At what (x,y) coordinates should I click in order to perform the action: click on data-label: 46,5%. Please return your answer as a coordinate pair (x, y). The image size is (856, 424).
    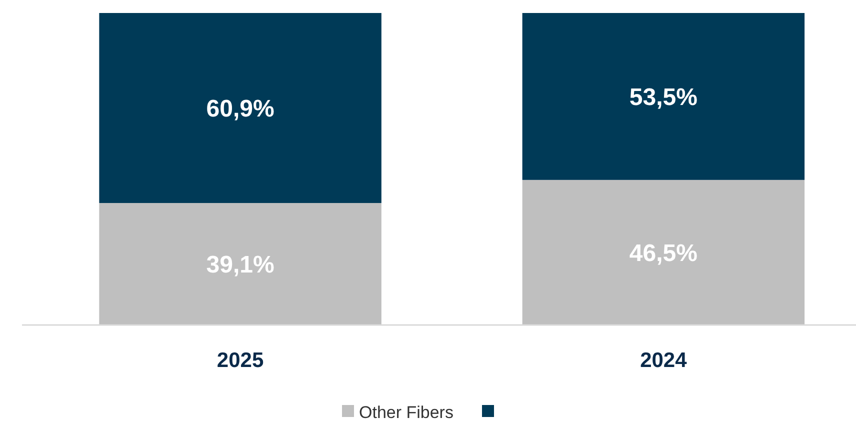
    Looking at the image, I should click on (663, 253).